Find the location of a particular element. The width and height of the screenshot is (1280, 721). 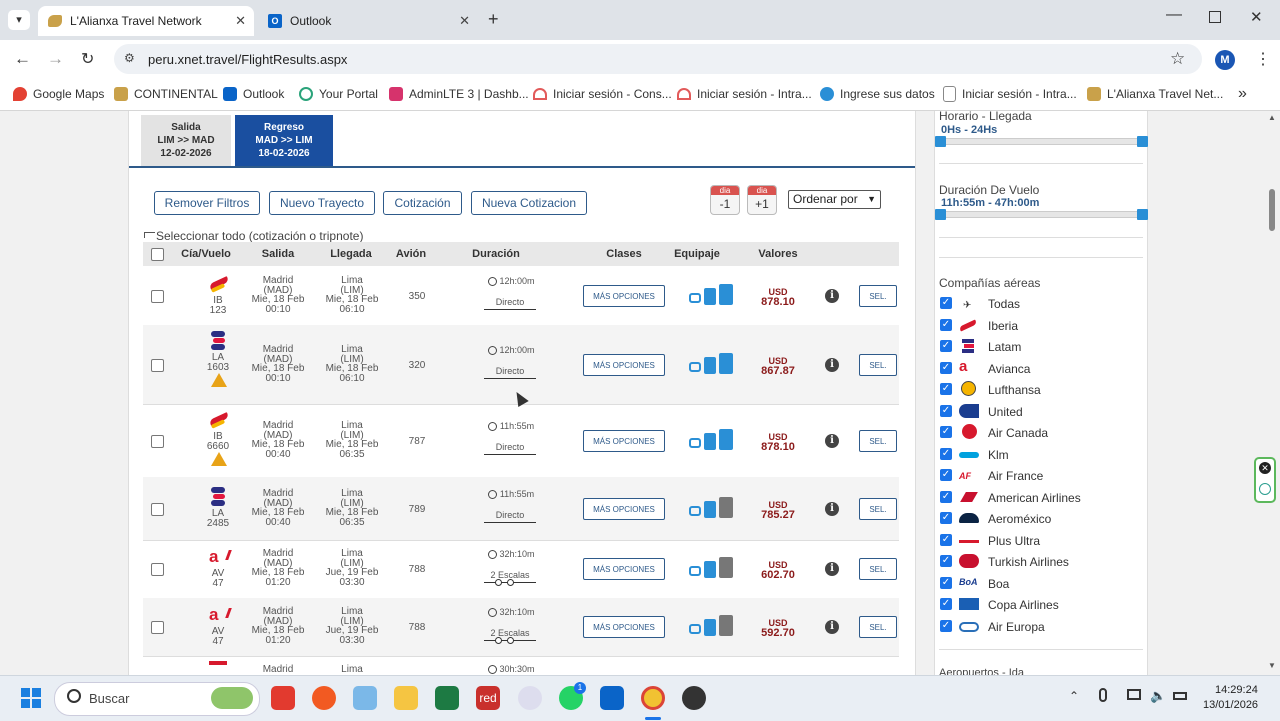

tab-alianxa: L'Alianxa Travel Network ✕ is located at coordinates (146, 21).